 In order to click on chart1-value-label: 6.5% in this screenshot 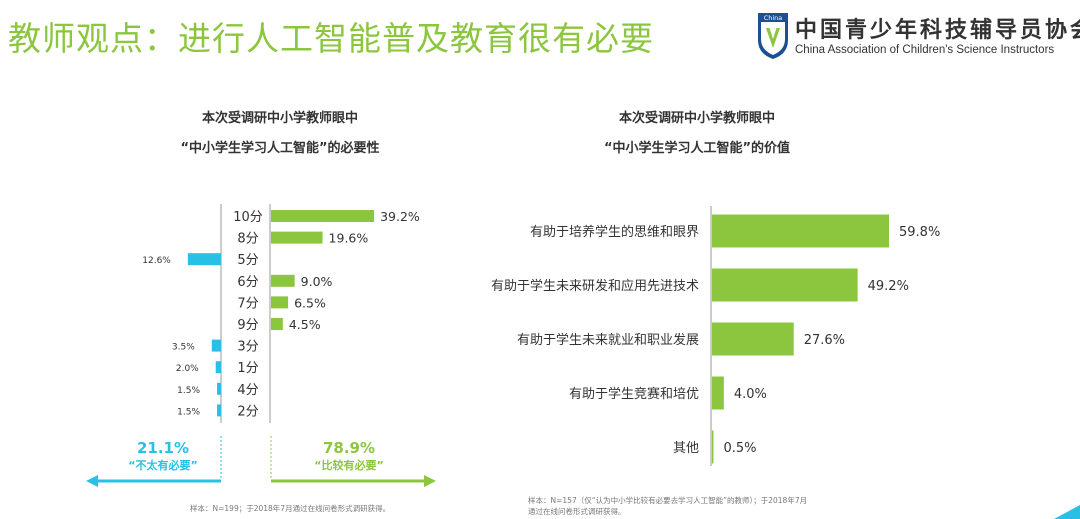, I will do `click(310, 302)`.